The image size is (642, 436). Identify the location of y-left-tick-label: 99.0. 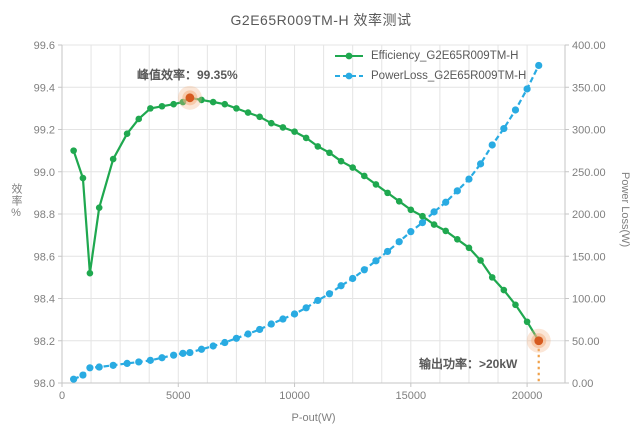
(44, 173).